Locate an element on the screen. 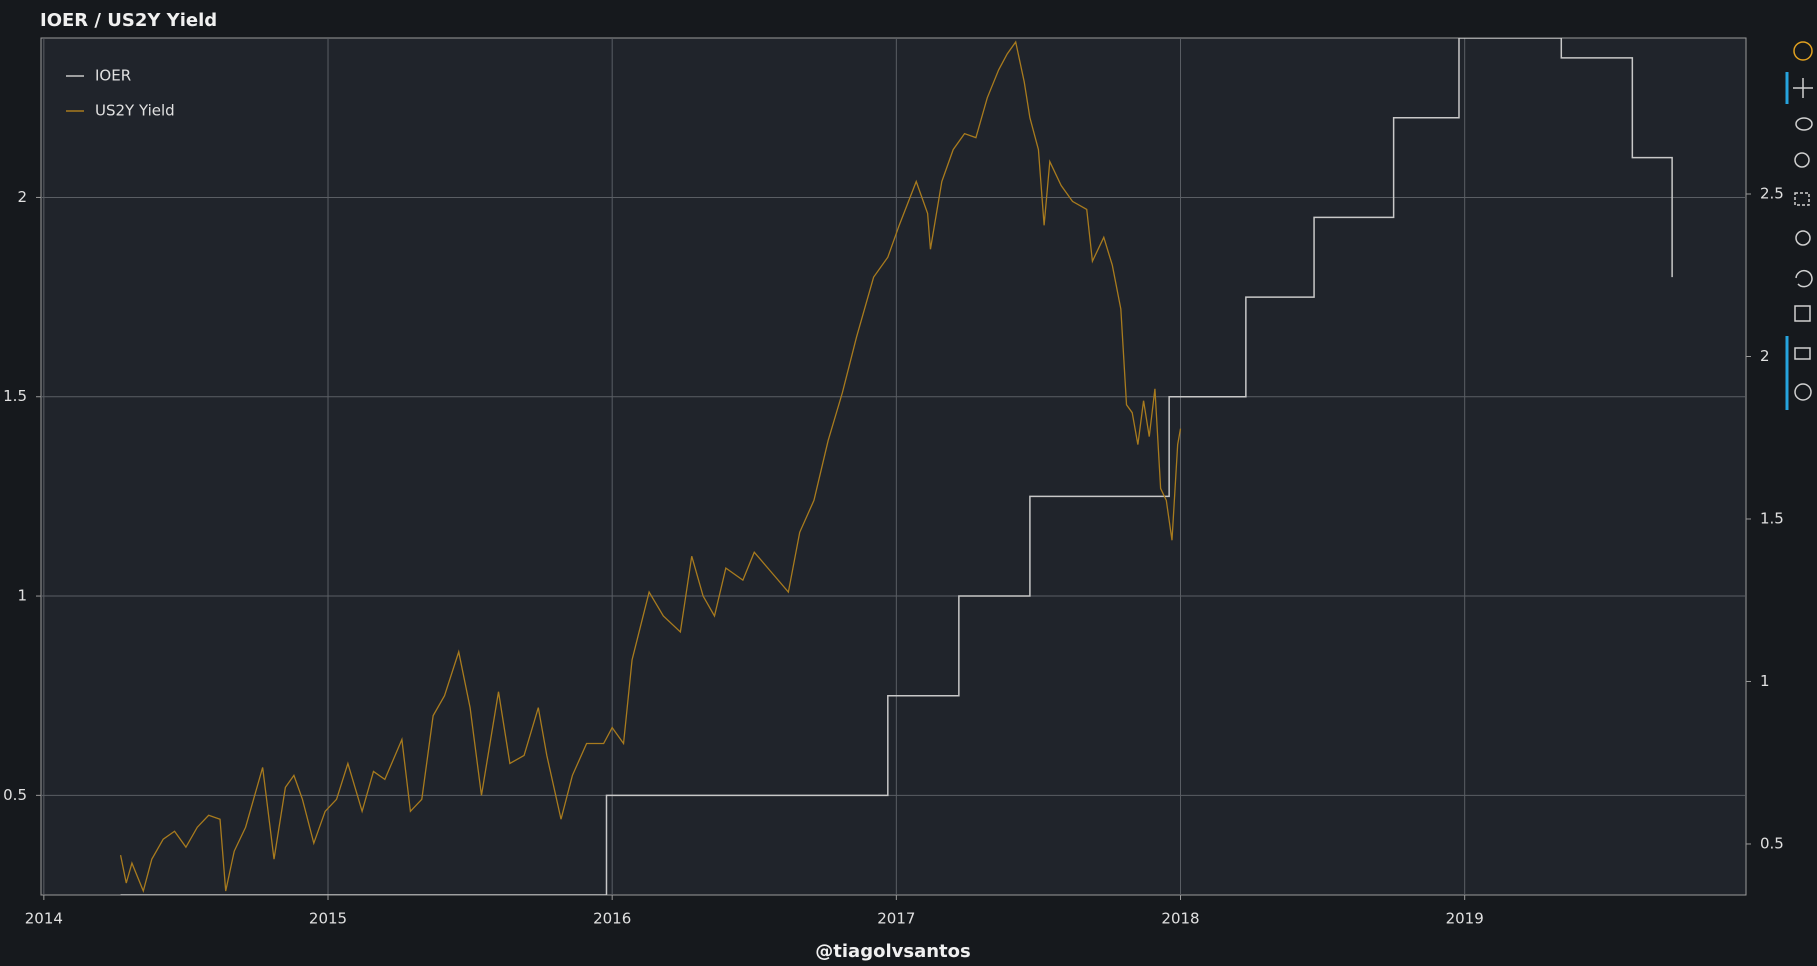  x-tick-label: 2017 is located at coordinates (896, 919).